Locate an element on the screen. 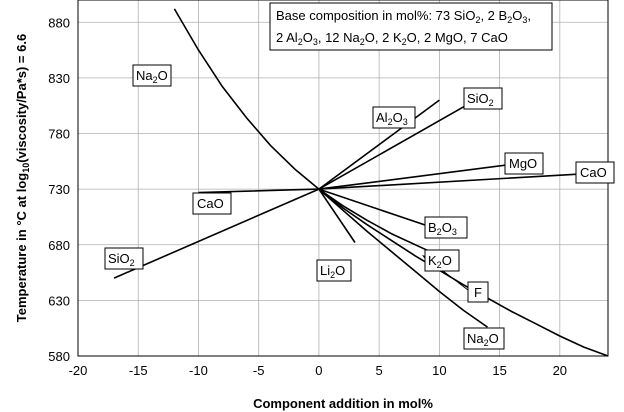  svg-text: F is located at coordinates (478, 292).